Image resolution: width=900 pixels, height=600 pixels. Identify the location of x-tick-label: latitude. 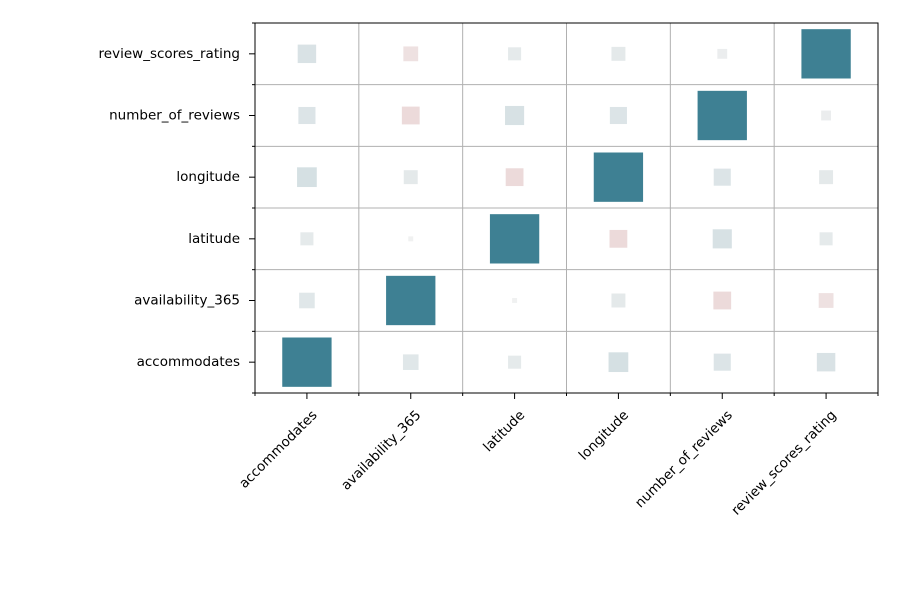
(504, 431).